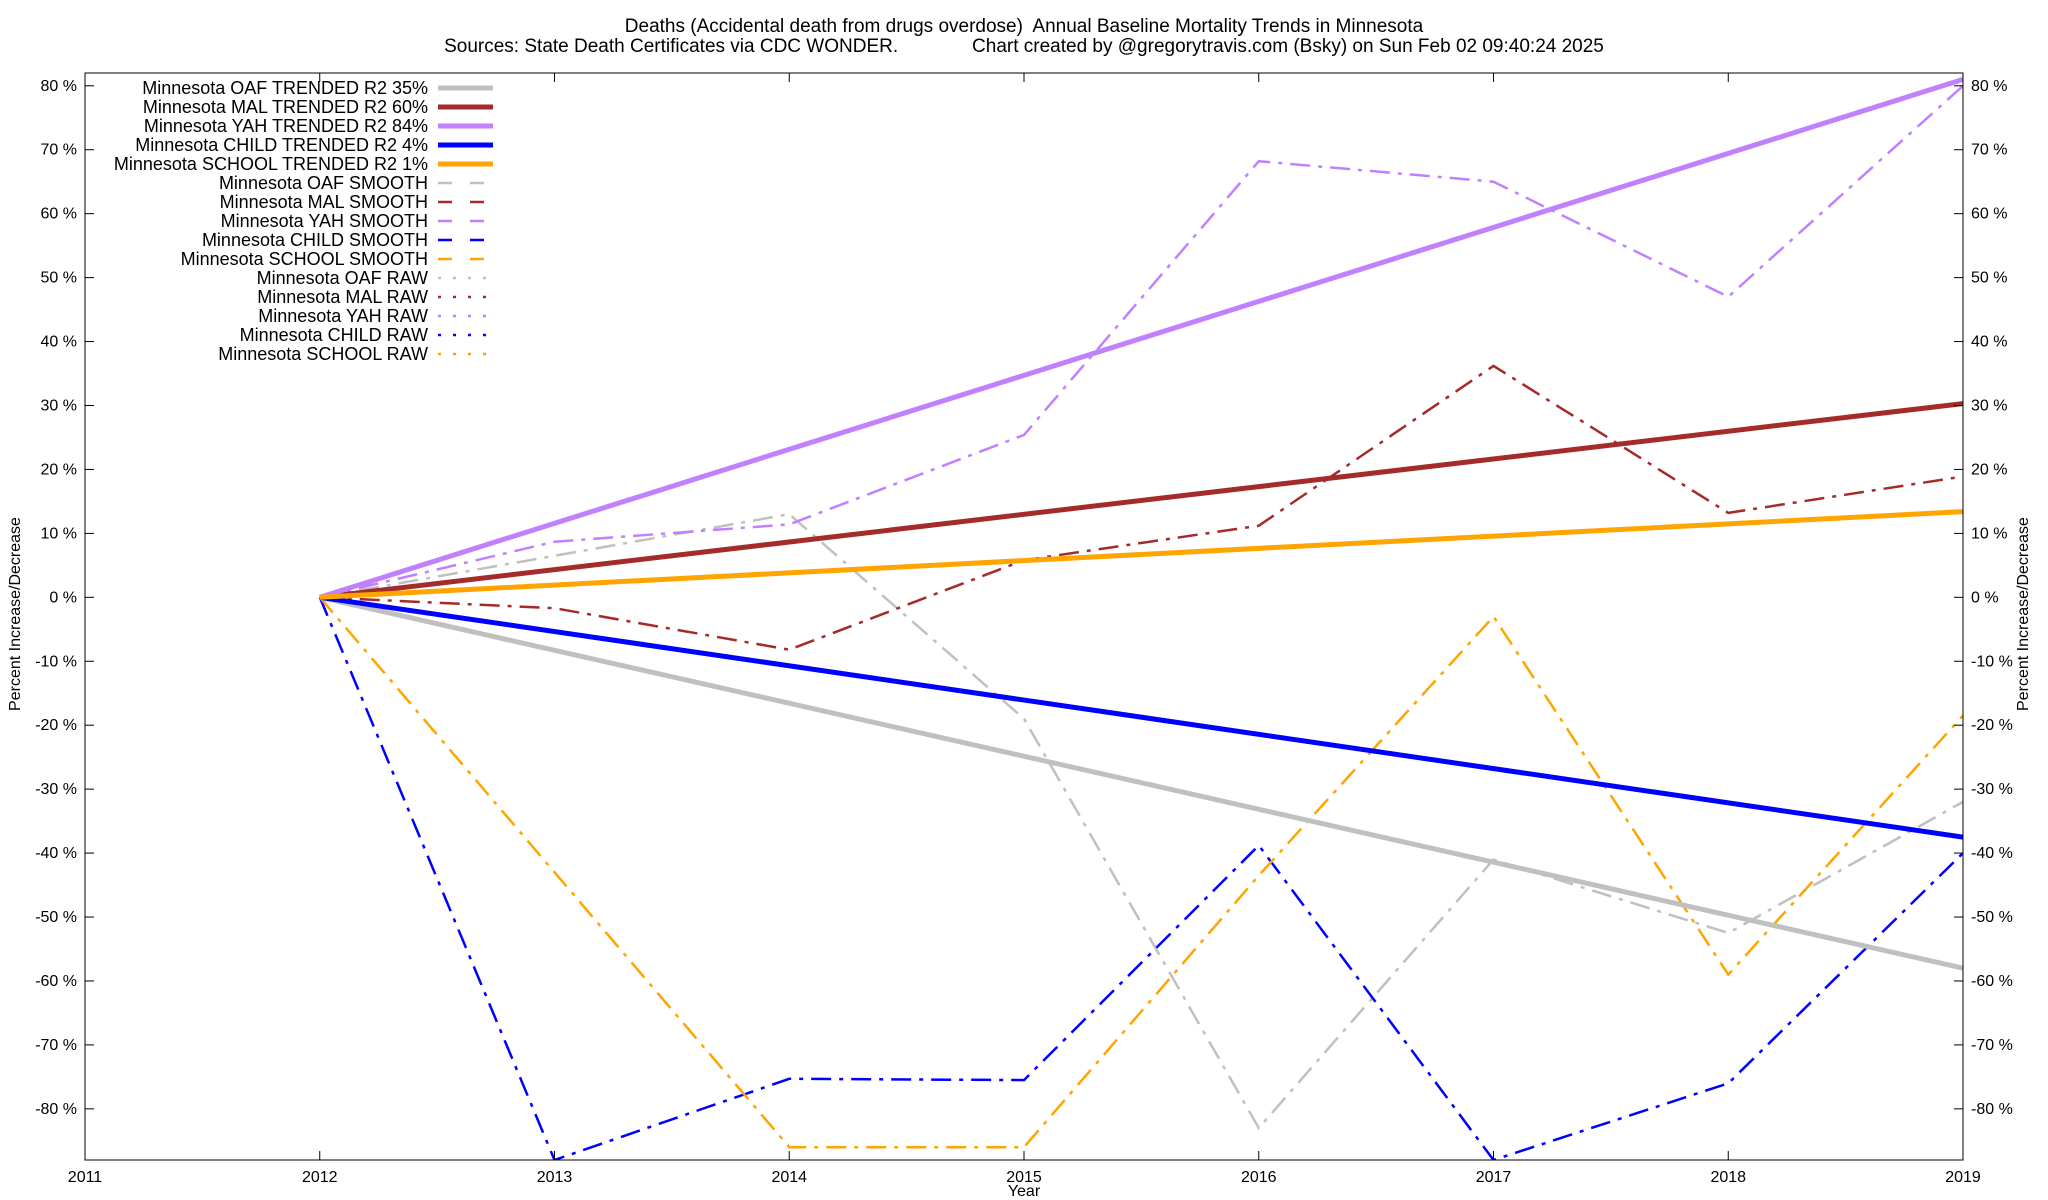 This screenshot has height=1200, width=2048. I want to click on x-tick-label: 2014, so click(789, 1177).